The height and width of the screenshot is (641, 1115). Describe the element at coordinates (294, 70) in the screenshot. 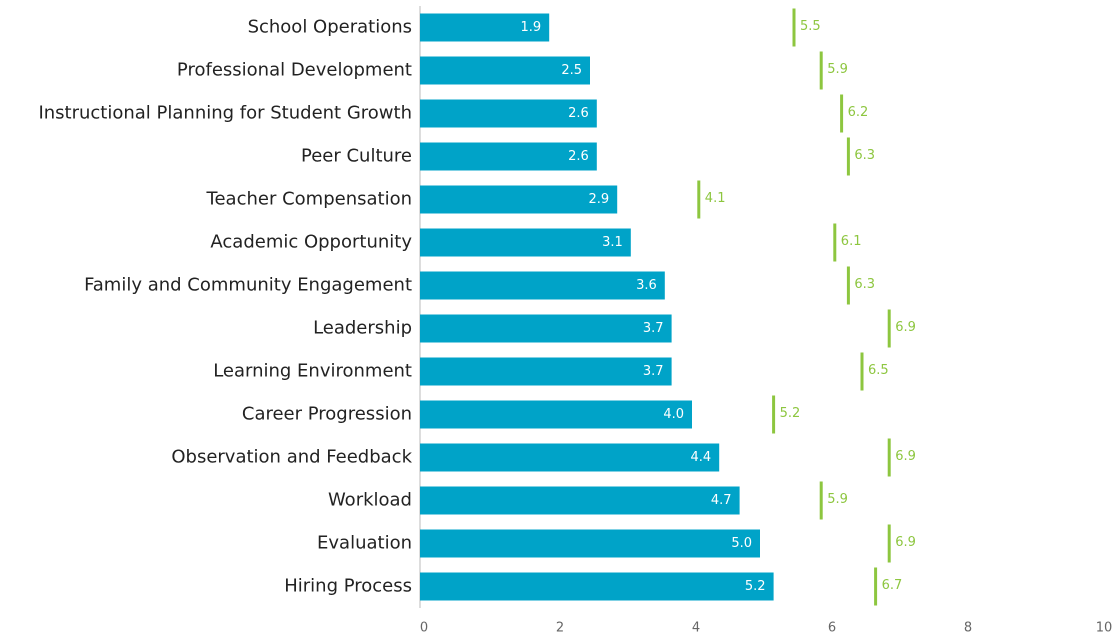

I see `category-label: Professional Development` at that location.